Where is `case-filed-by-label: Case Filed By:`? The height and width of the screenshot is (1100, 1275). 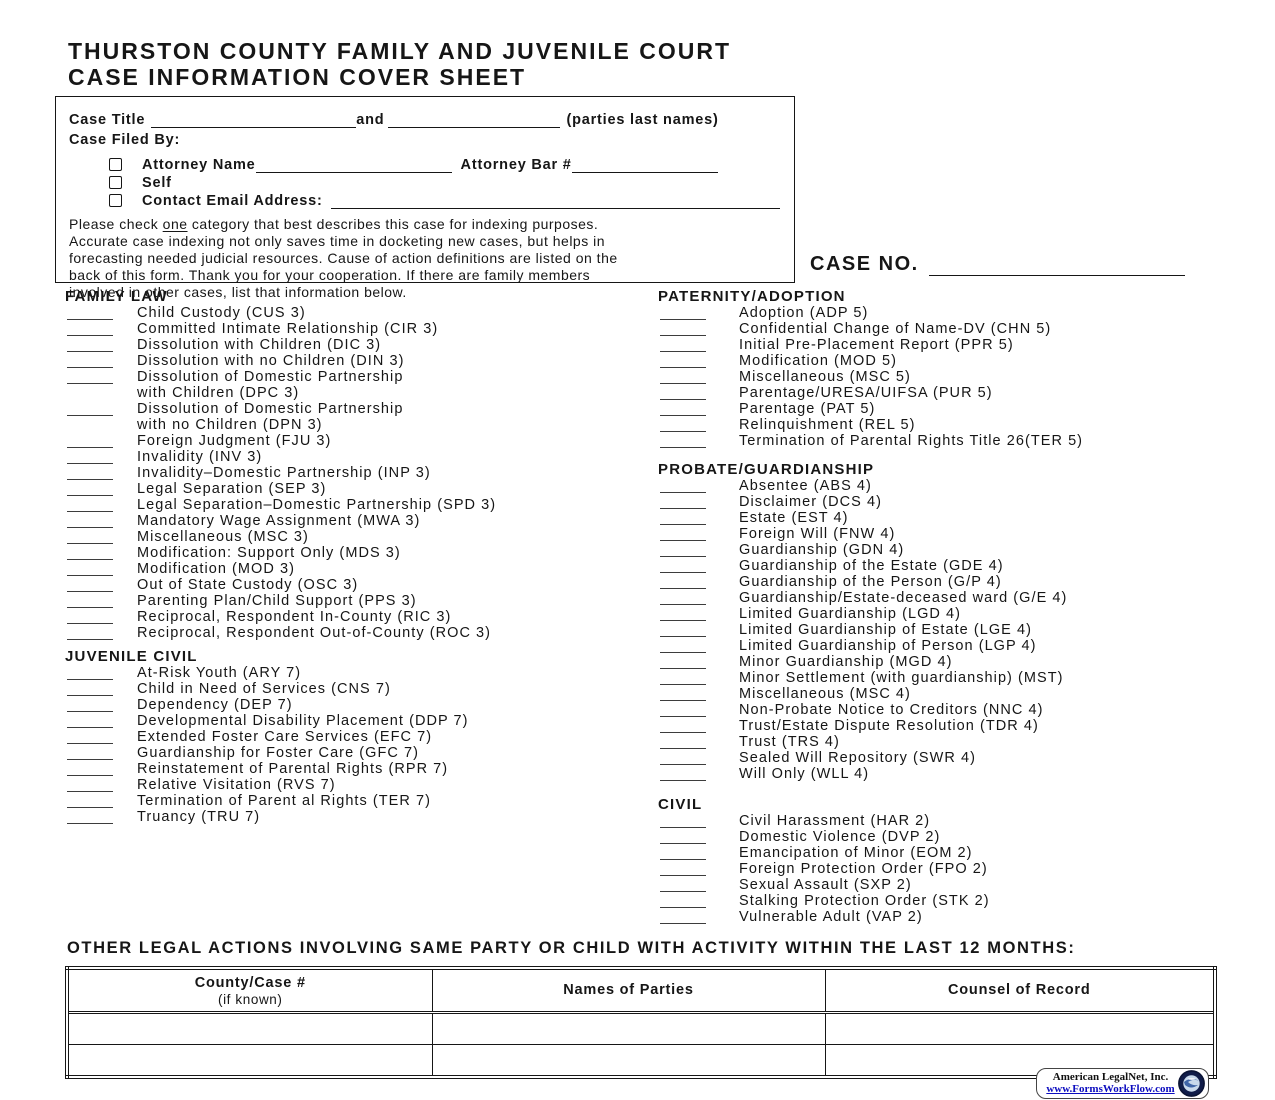
case-filed-by-label: Case Filed By: is located at coordinates (125, 140).